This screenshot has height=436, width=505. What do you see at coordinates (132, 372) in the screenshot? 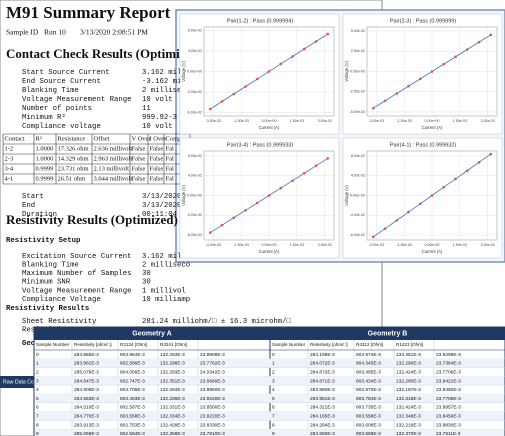
I see `table-cell: 804.056E-3` at bounding box center [132, 372].